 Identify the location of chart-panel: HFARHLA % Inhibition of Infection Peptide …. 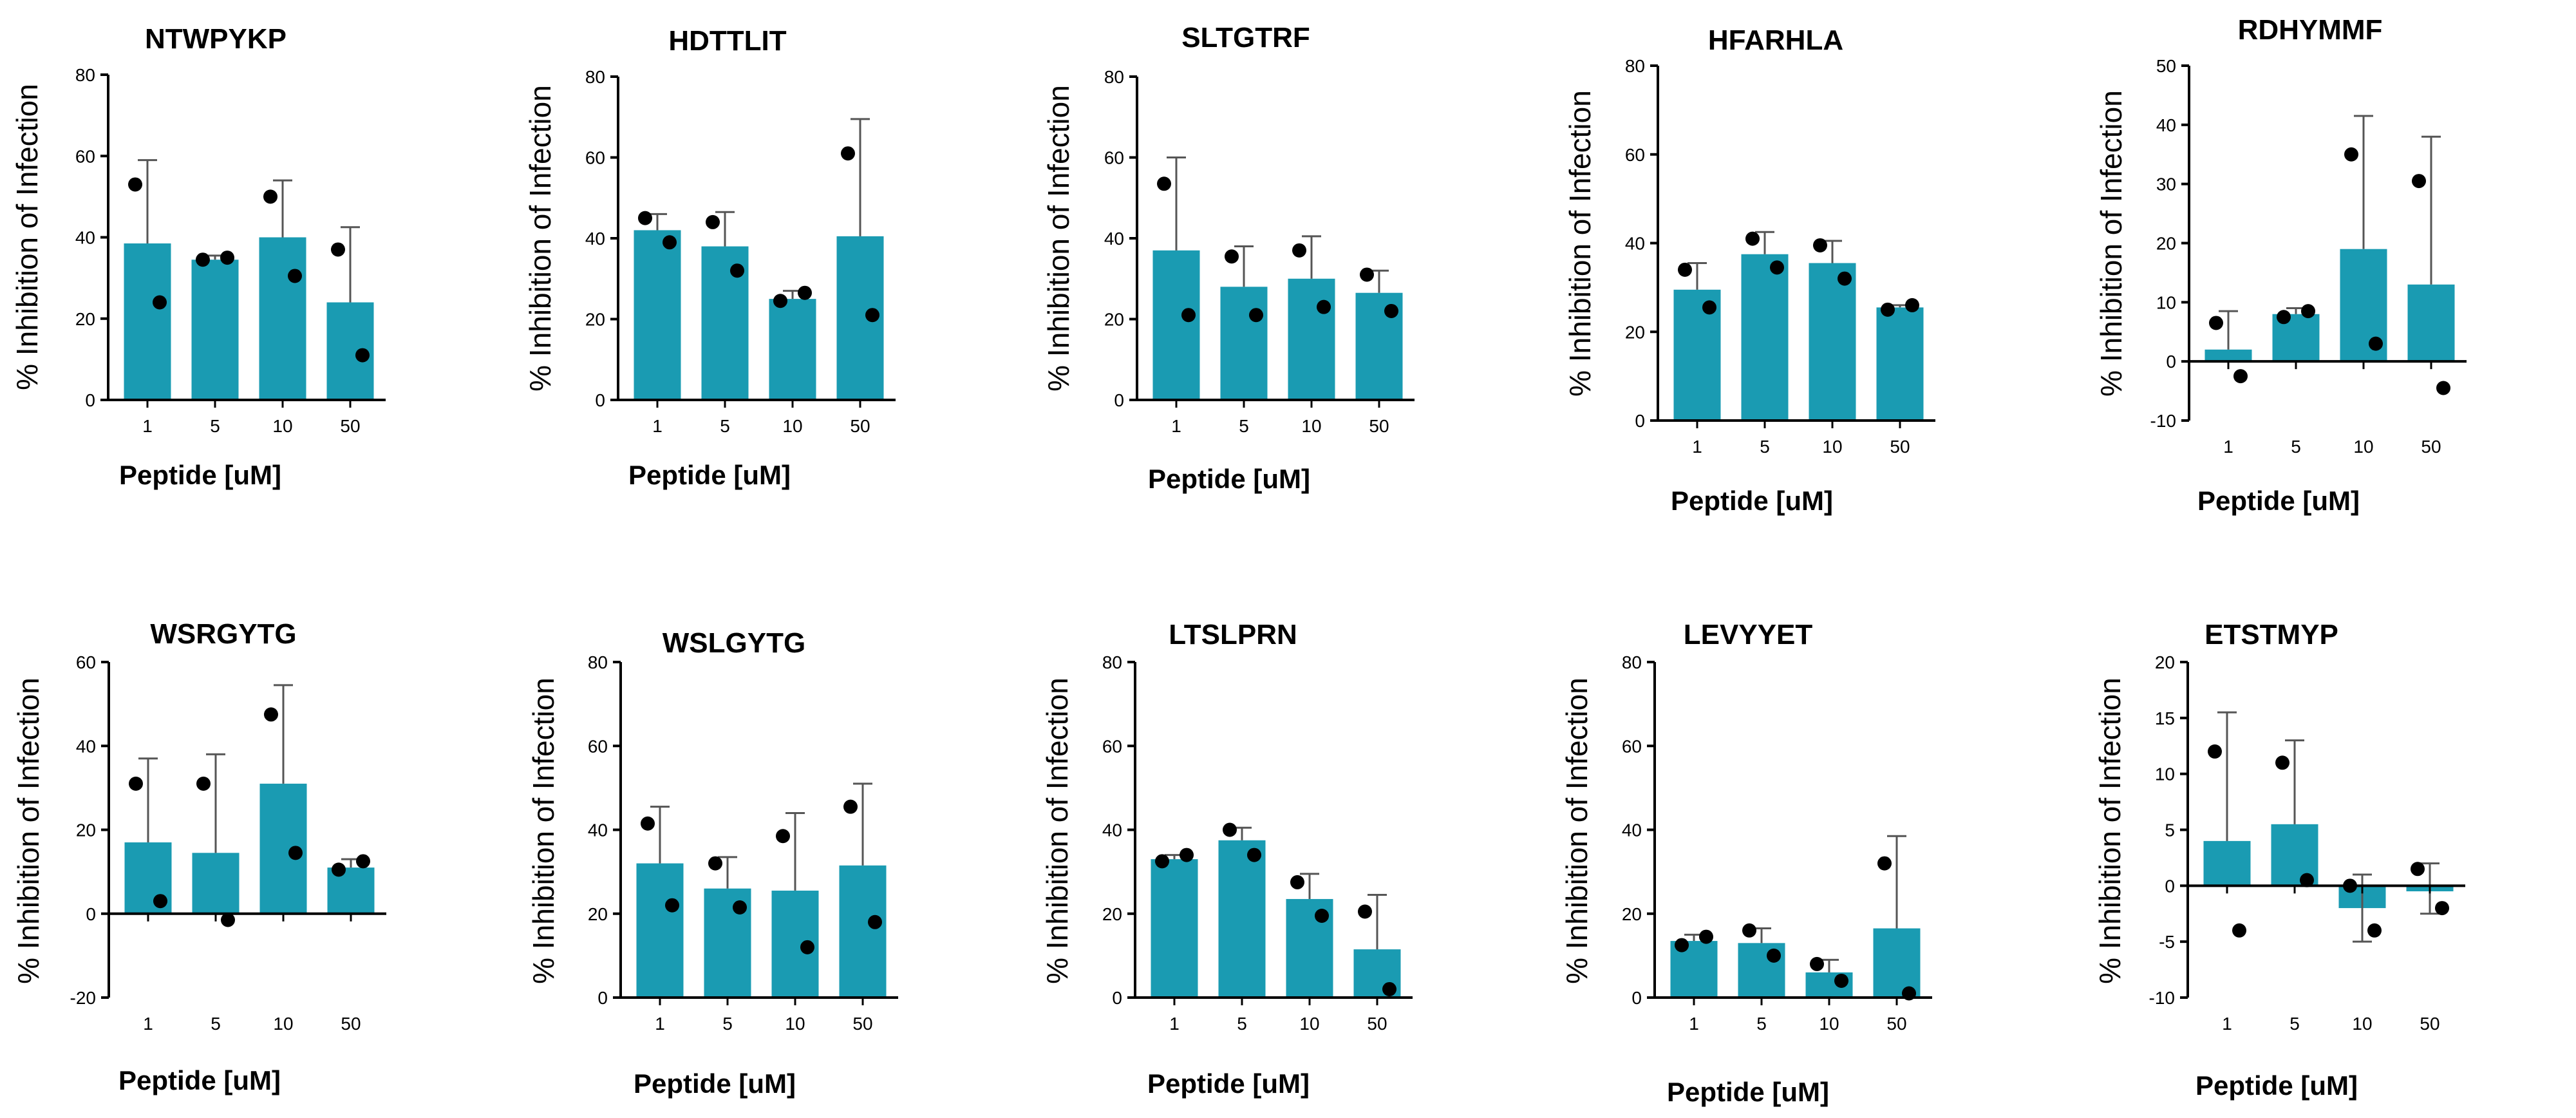
(1749, 270).